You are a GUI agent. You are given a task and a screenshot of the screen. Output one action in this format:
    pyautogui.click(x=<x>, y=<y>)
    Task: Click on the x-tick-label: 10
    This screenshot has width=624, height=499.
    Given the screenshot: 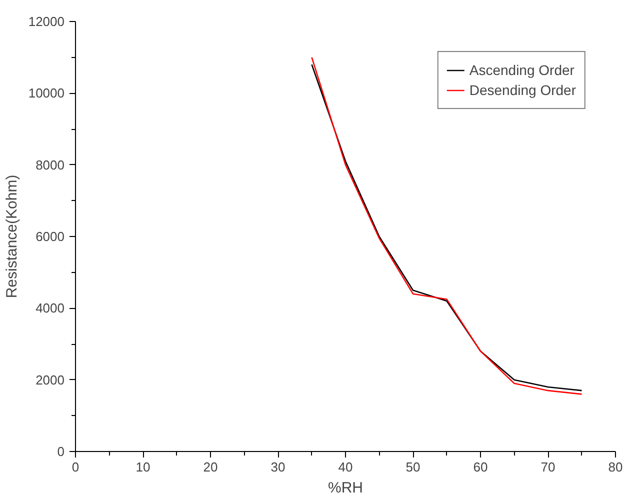 What is the action you would take?
    pyautogui.click(x=143, y=467)
    